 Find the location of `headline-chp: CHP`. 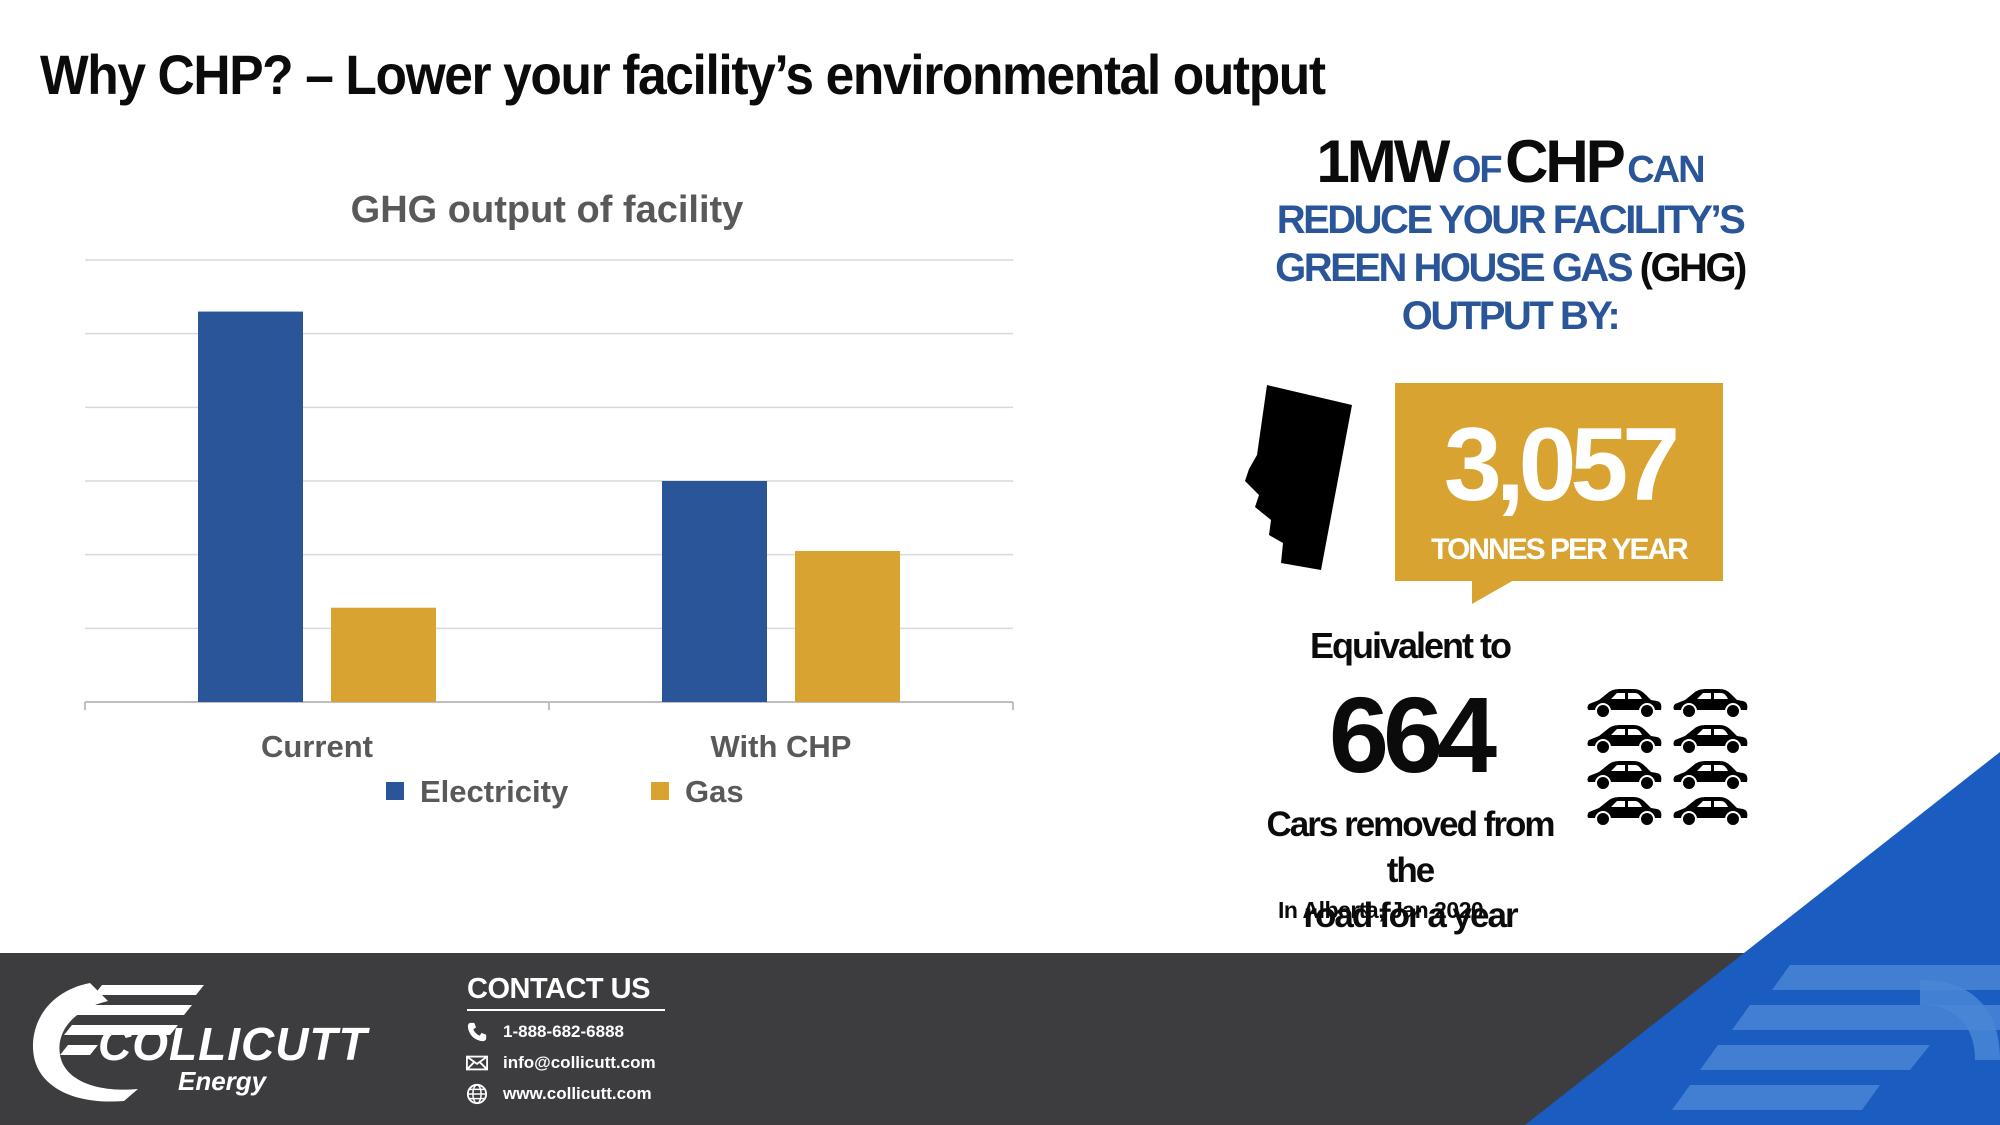

headline-chp: CHP is located at coordinates (1565, 161).